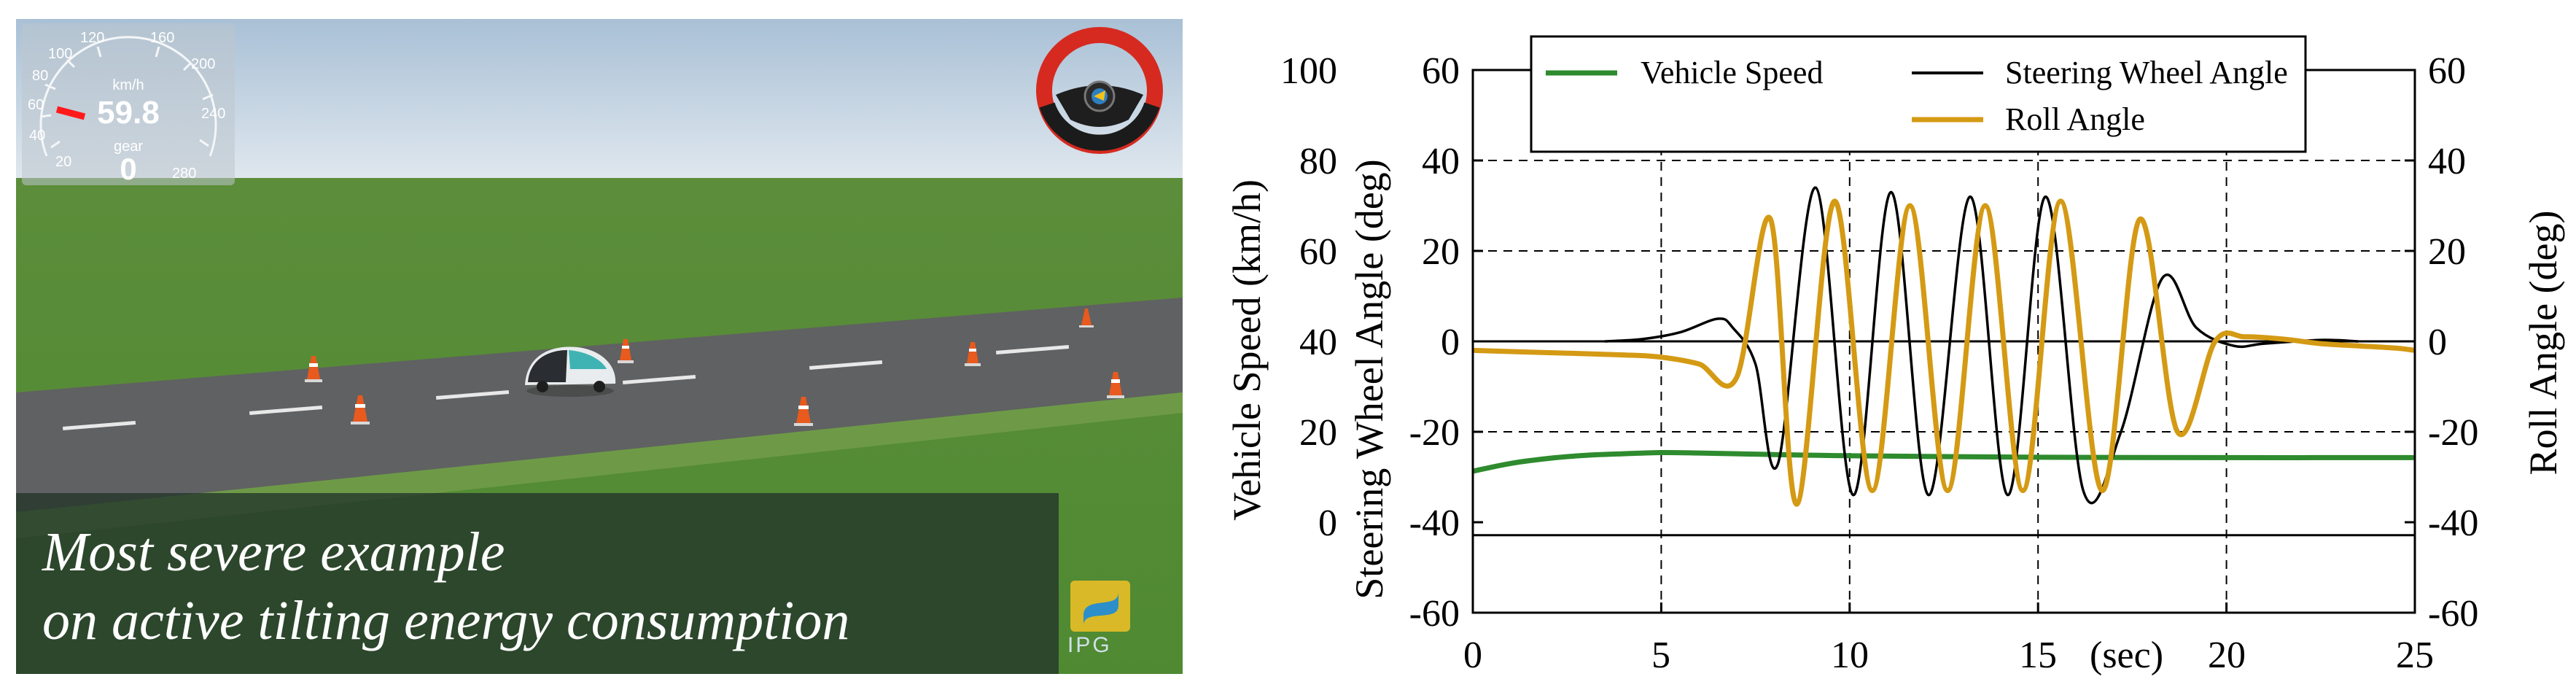 This screenshot has width=2576, height=690. I want to click on caption-line-2: on active tilting energy consumption, so click(446, 620).